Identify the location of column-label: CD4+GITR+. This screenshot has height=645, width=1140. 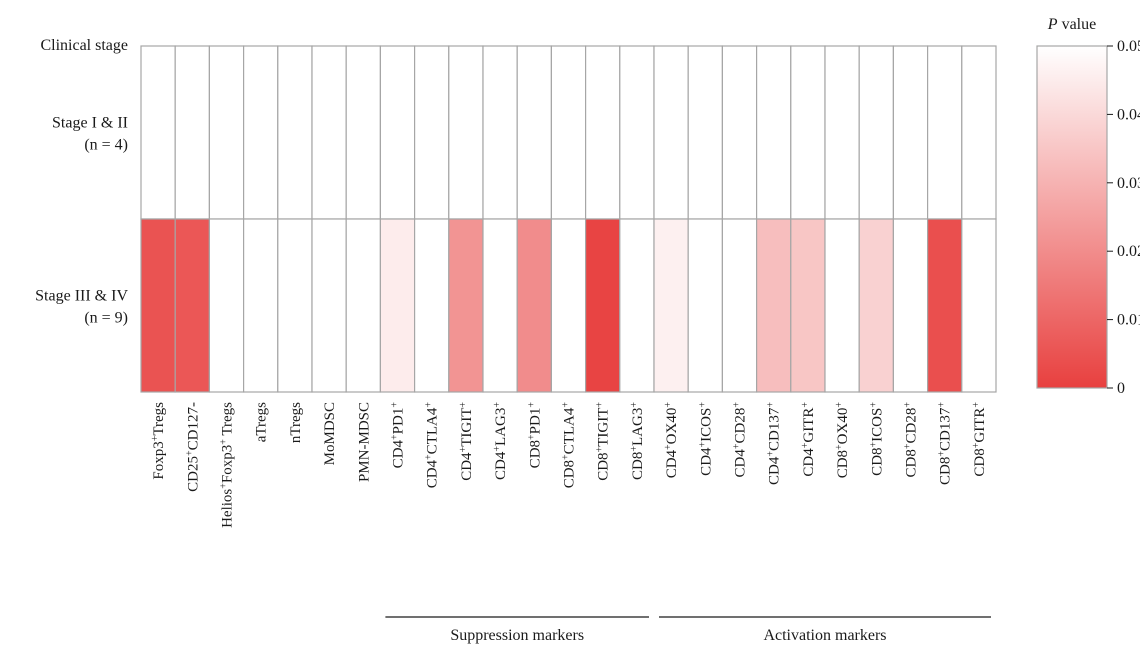
(808, 439).